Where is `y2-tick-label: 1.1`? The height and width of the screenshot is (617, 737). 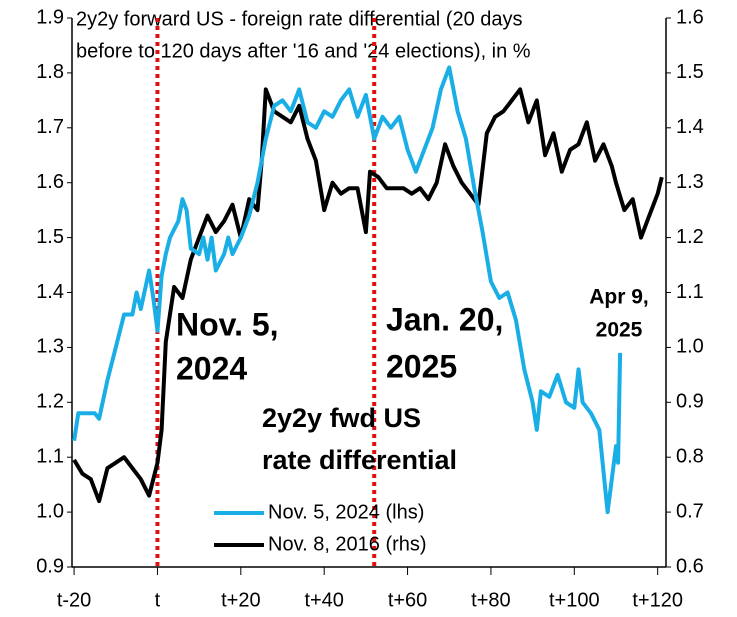 y2-tick-label: 1.1 is located at coordinates (690, 292).